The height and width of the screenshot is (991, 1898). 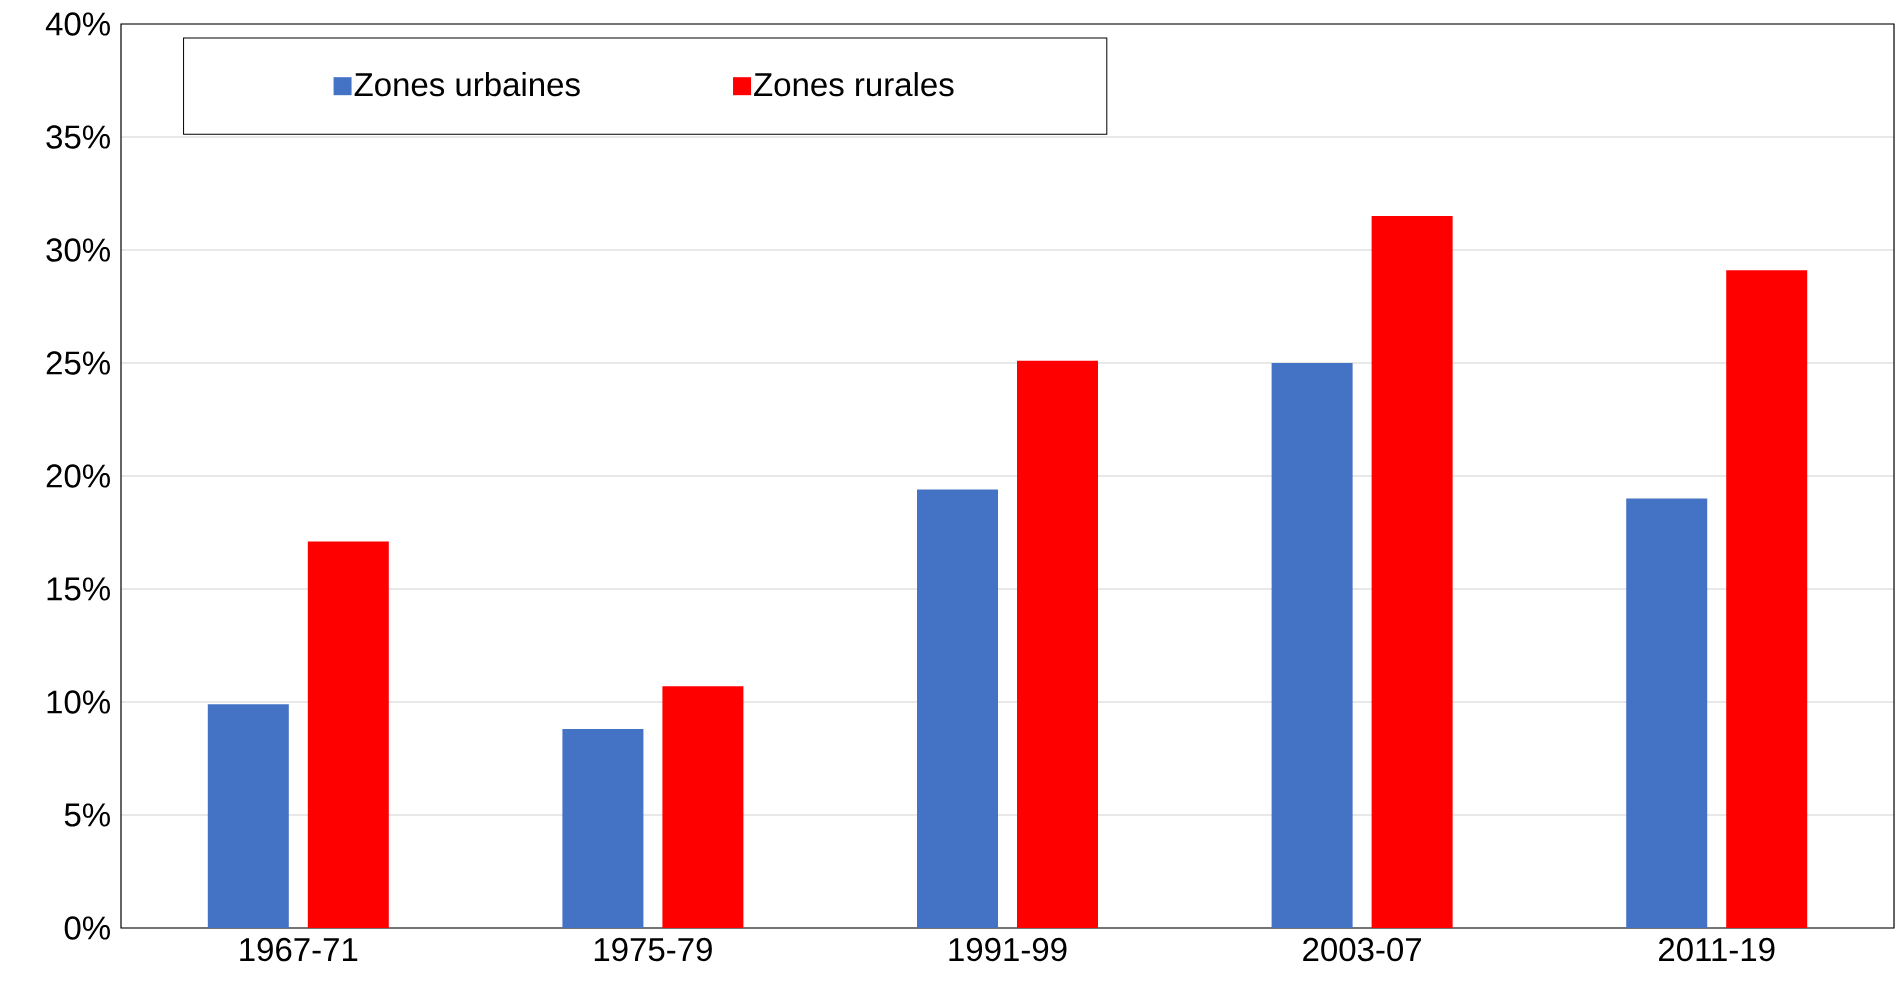 I want to click on y-tick-label: 10%, so click(x=78, y=702).